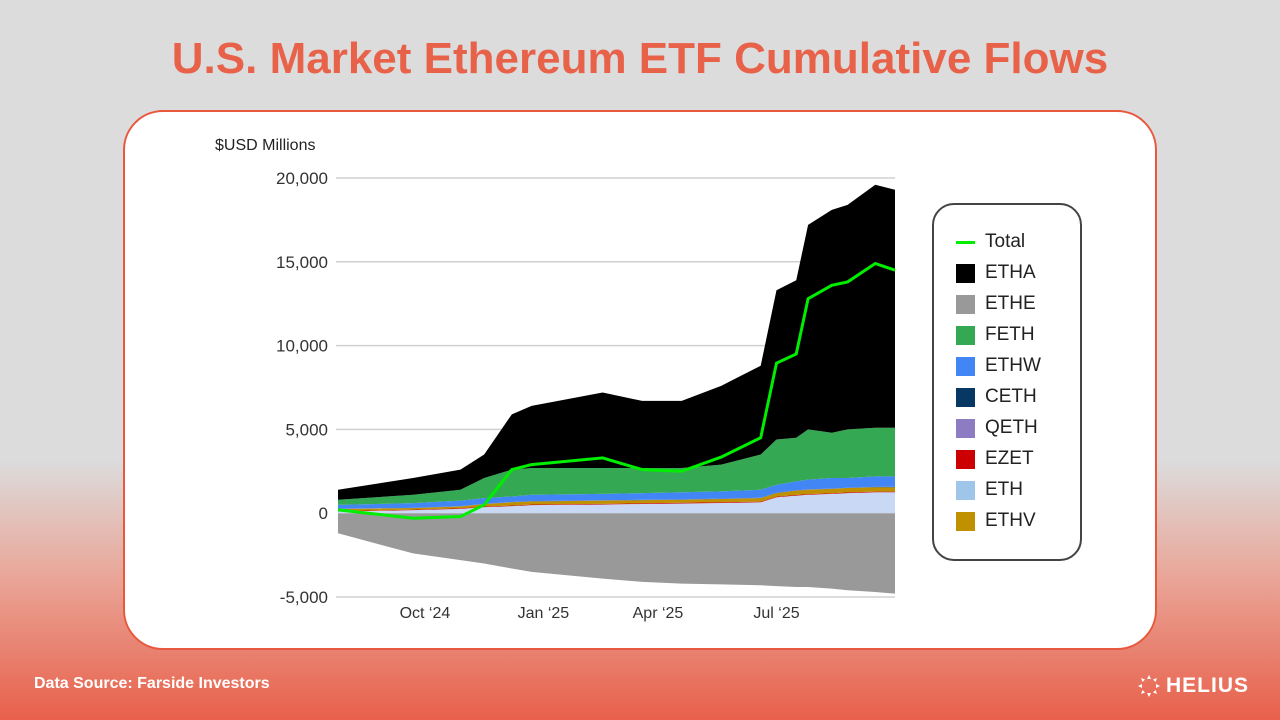  Describe the element at coordinates (1007, 382) in the screenshot. I see `chart-legend: Total ETHA ETHE FETH ETHW CETH QETH EZET ETH ETHV` at that location.